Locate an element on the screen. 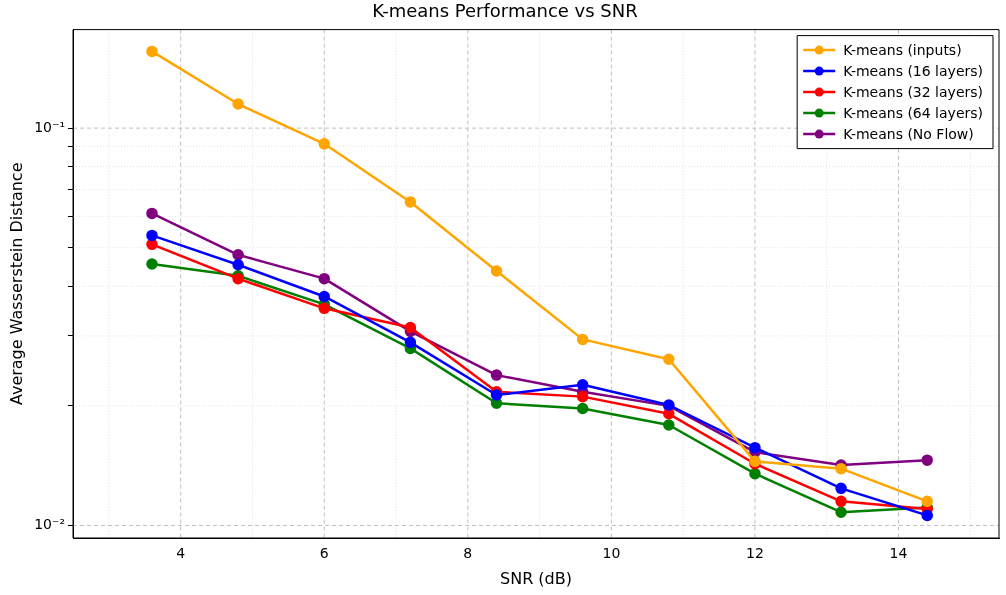 Image resolution: width=1006 pixels, height=595 pixels. x-axis-title: SNR (dB) is located at coordinates (536, 578).